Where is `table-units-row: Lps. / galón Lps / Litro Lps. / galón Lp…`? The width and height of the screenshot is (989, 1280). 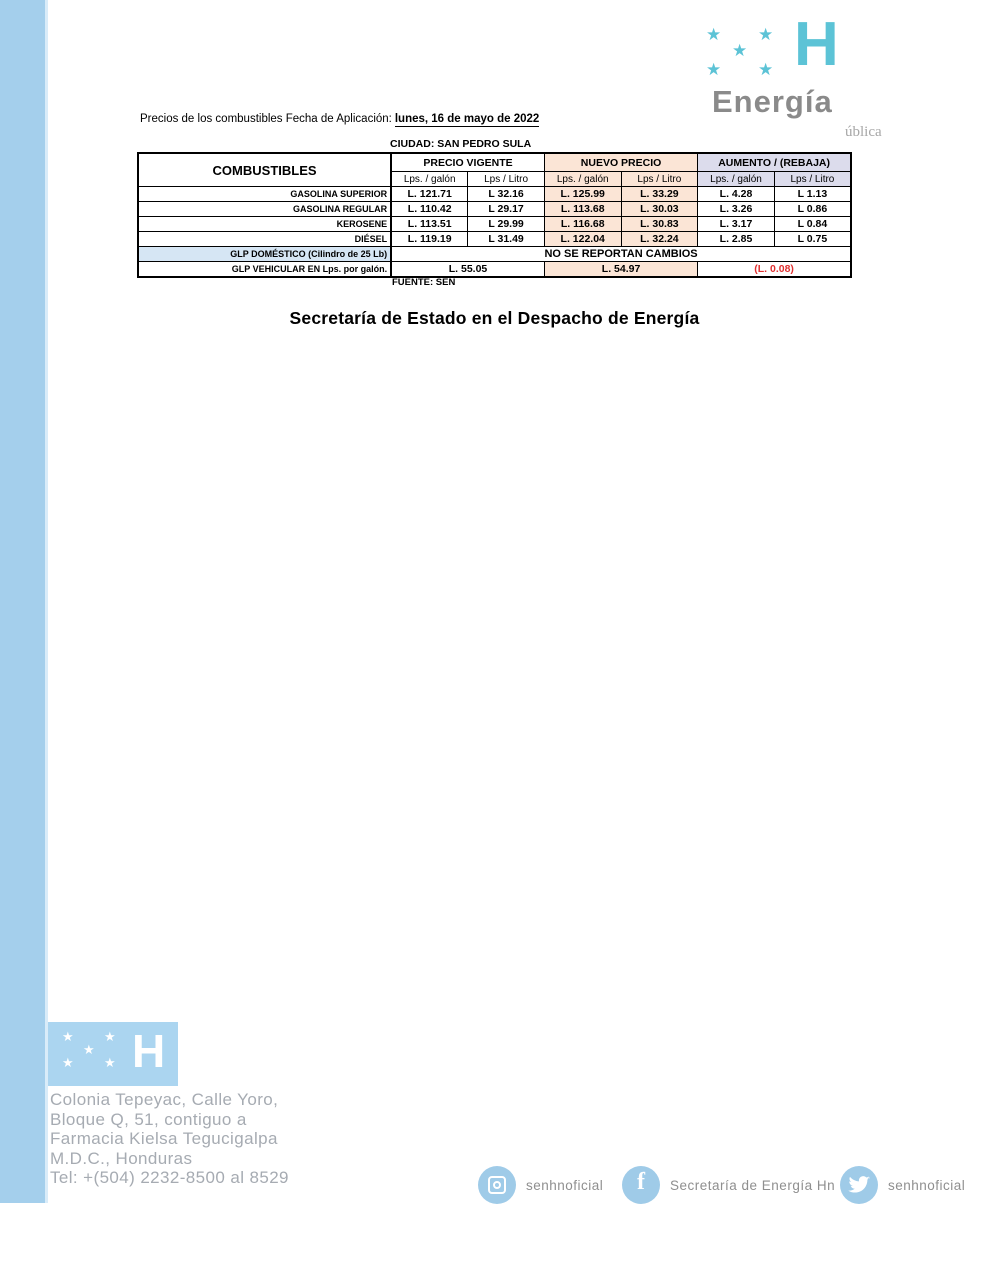
table-units-row: Lps. / galón Lps / Litro Lps. / galón Lp… is located at coordinates (495, 179).